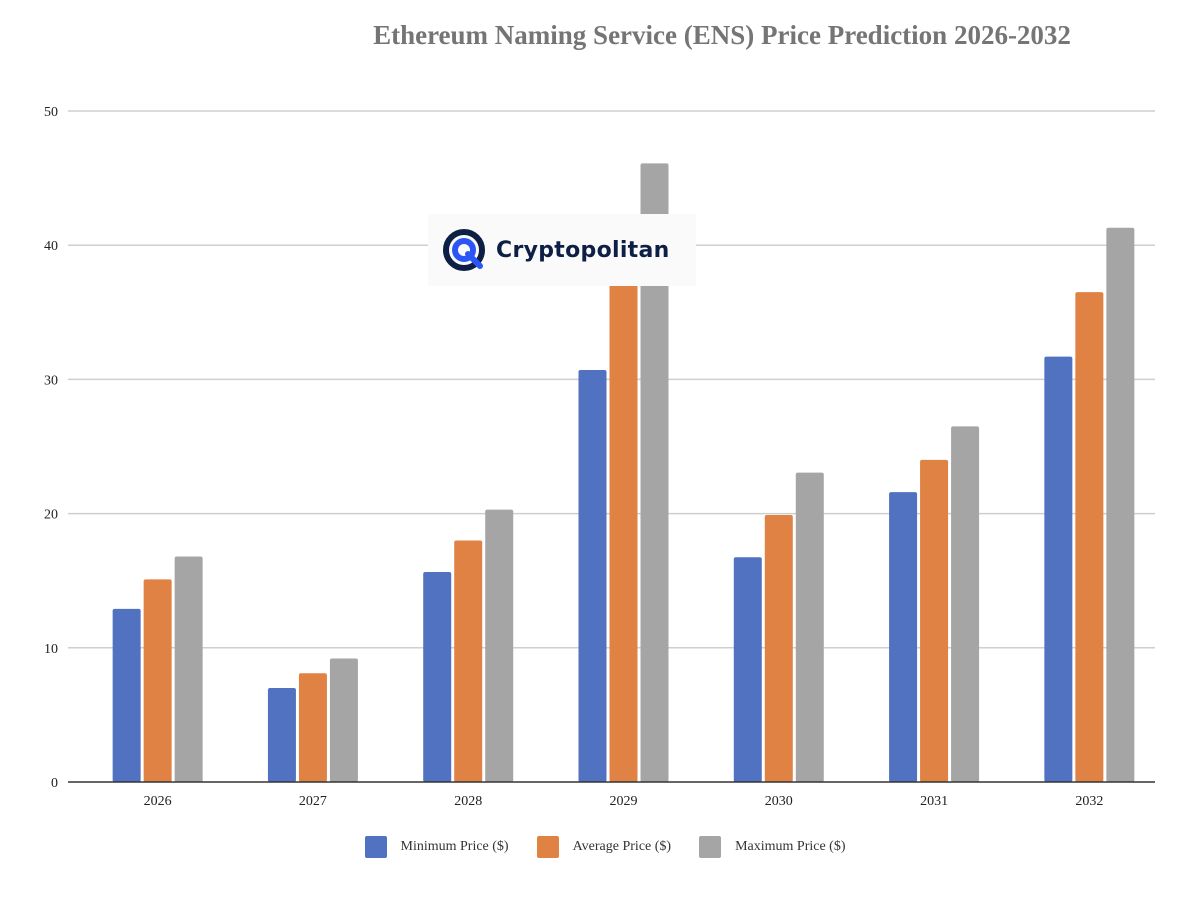 The image size is (1200, 897). Describe the element at coordinates (454, 846) in the screenshot. I see `legend-label: Minimum Price ($)` at that location.